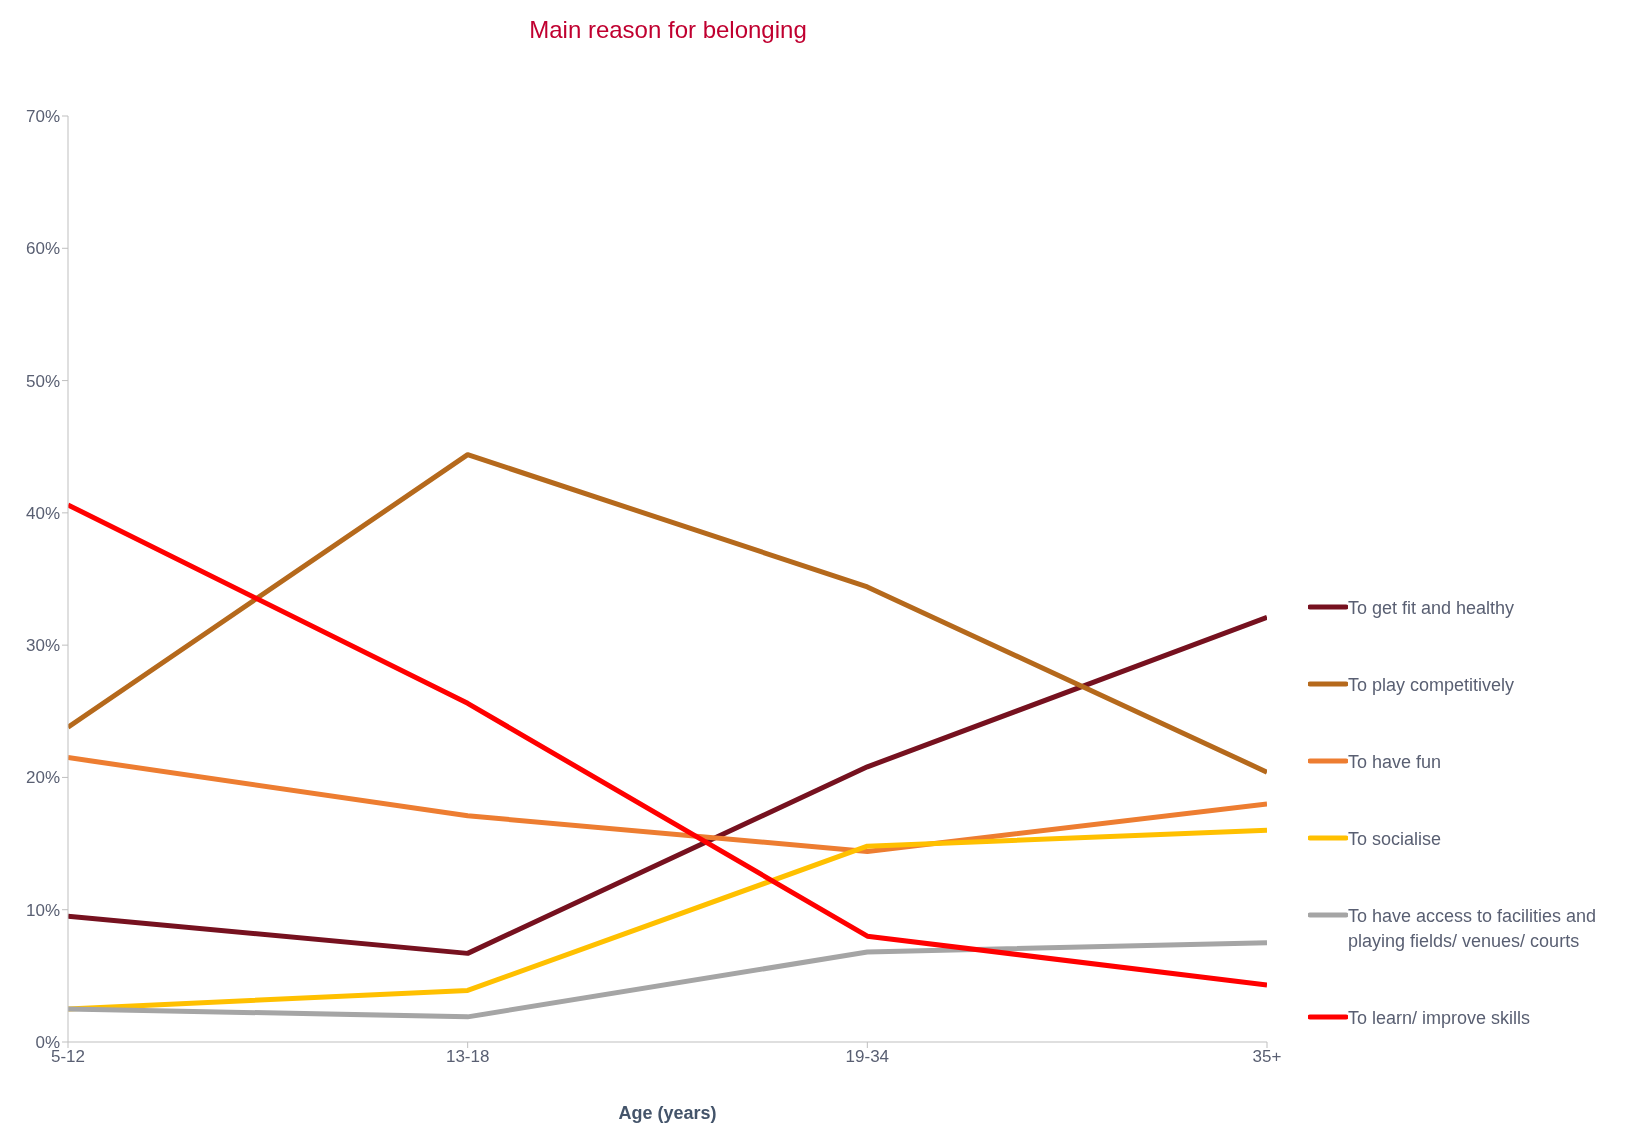  What do you see at coordinates (42, 910) in the screenshot?
I see `y-tick-label: 10%` at bounding box center [42, 910].